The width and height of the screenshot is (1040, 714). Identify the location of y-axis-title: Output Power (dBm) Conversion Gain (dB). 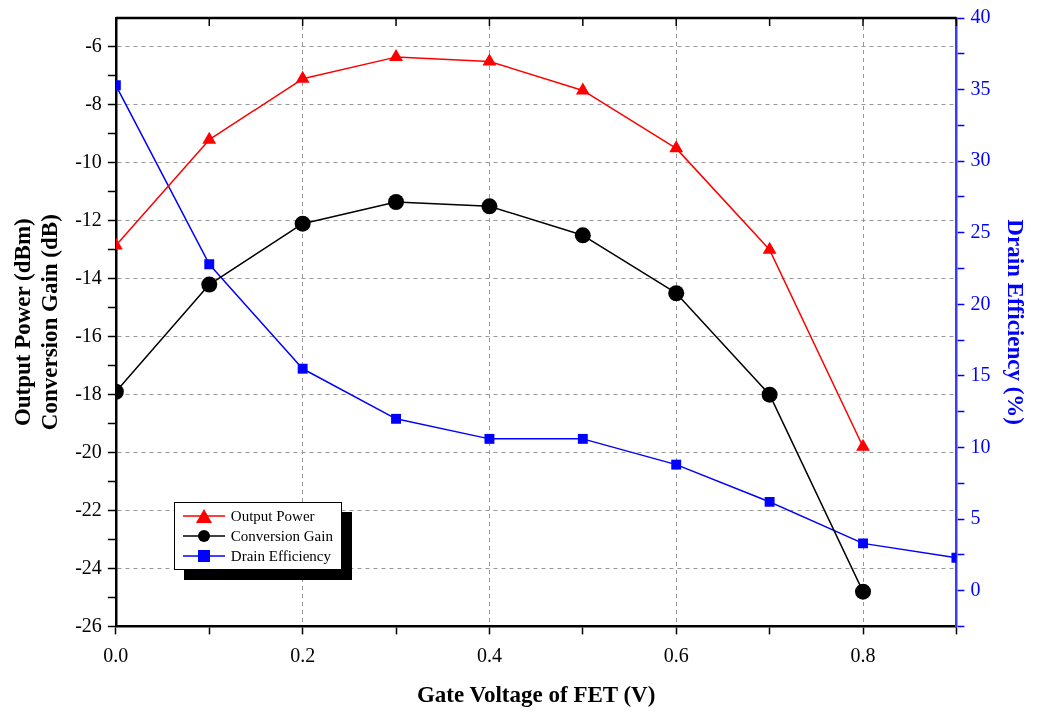
(36, 322).